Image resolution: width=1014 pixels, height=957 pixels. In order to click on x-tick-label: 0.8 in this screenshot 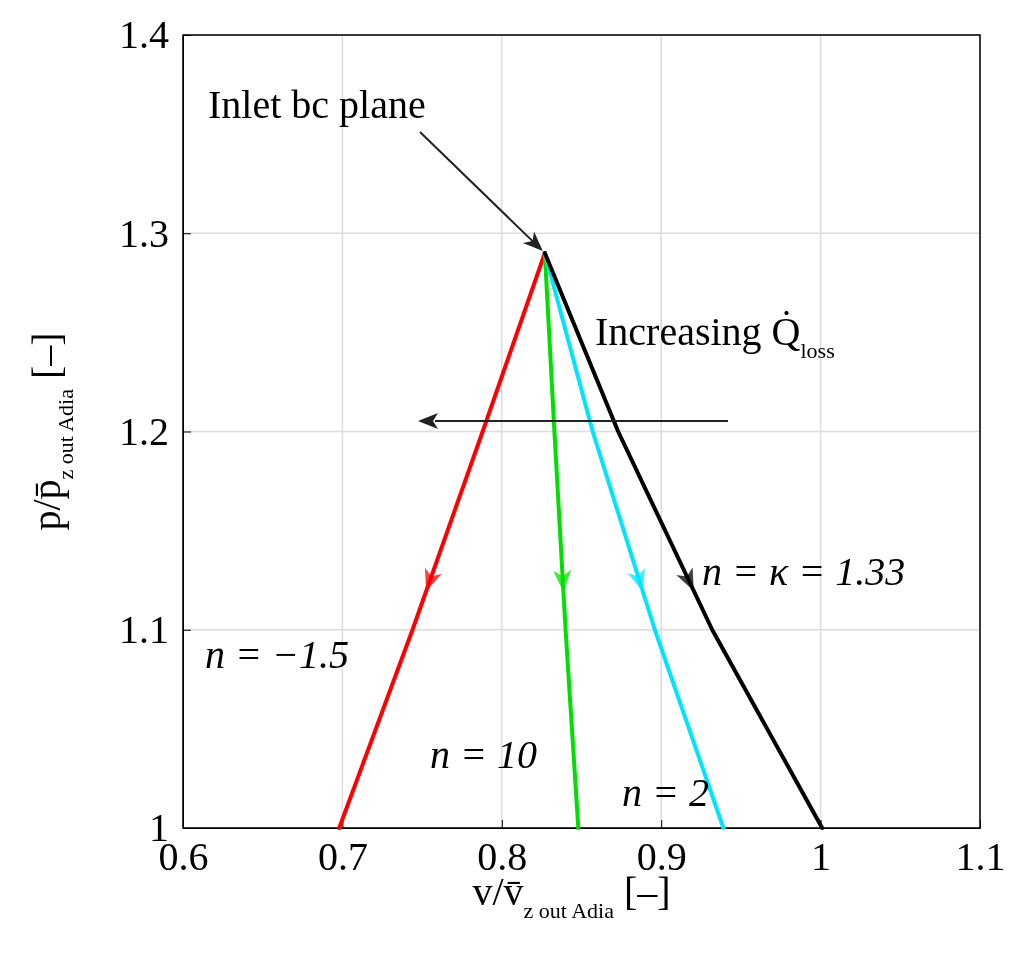, I will do `click(502, 857)`.